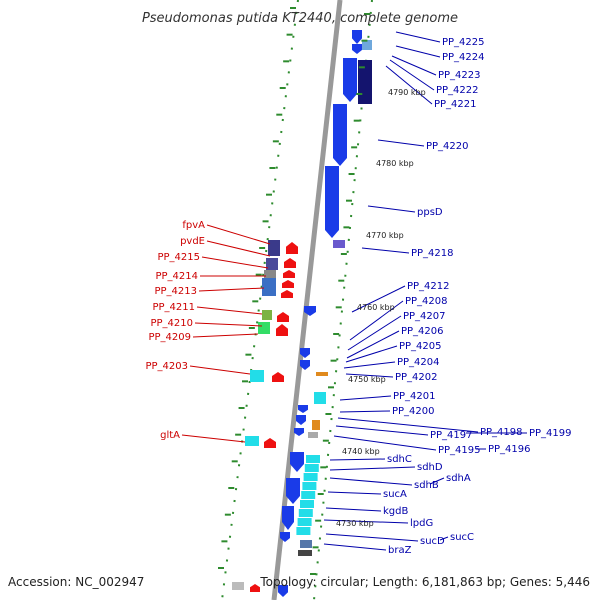 This screenshot has height=600, width=600. Describe the element at coordinates (343, 300) in the screenshot. I see `inner-guide-dots` at that location.